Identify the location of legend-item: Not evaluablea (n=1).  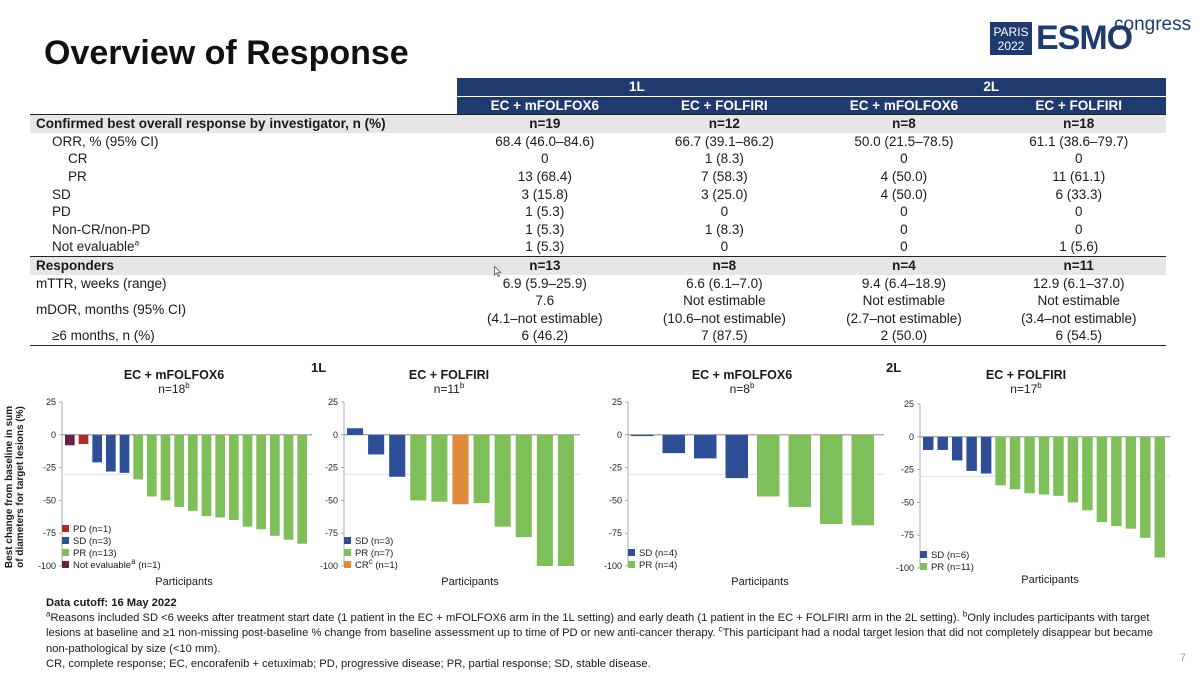
(111, 564).